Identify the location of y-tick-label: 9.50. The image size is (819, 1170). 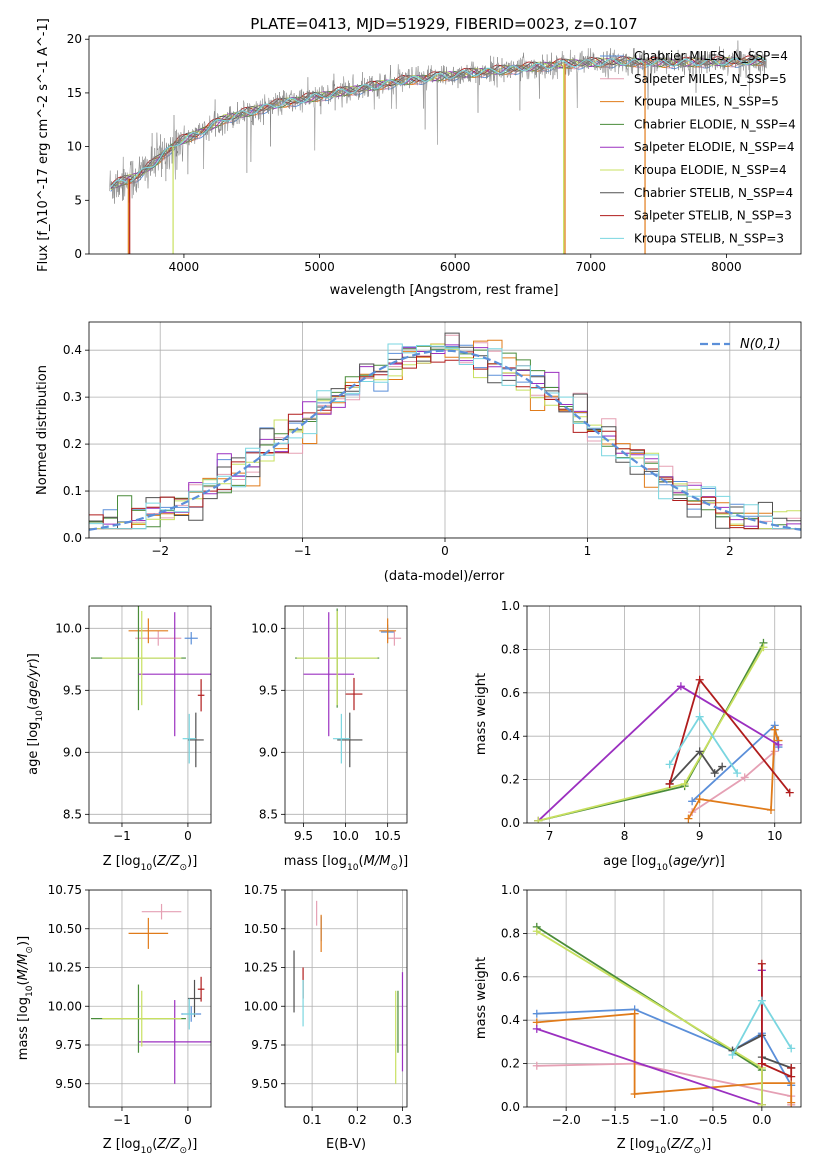
(264, 1084).